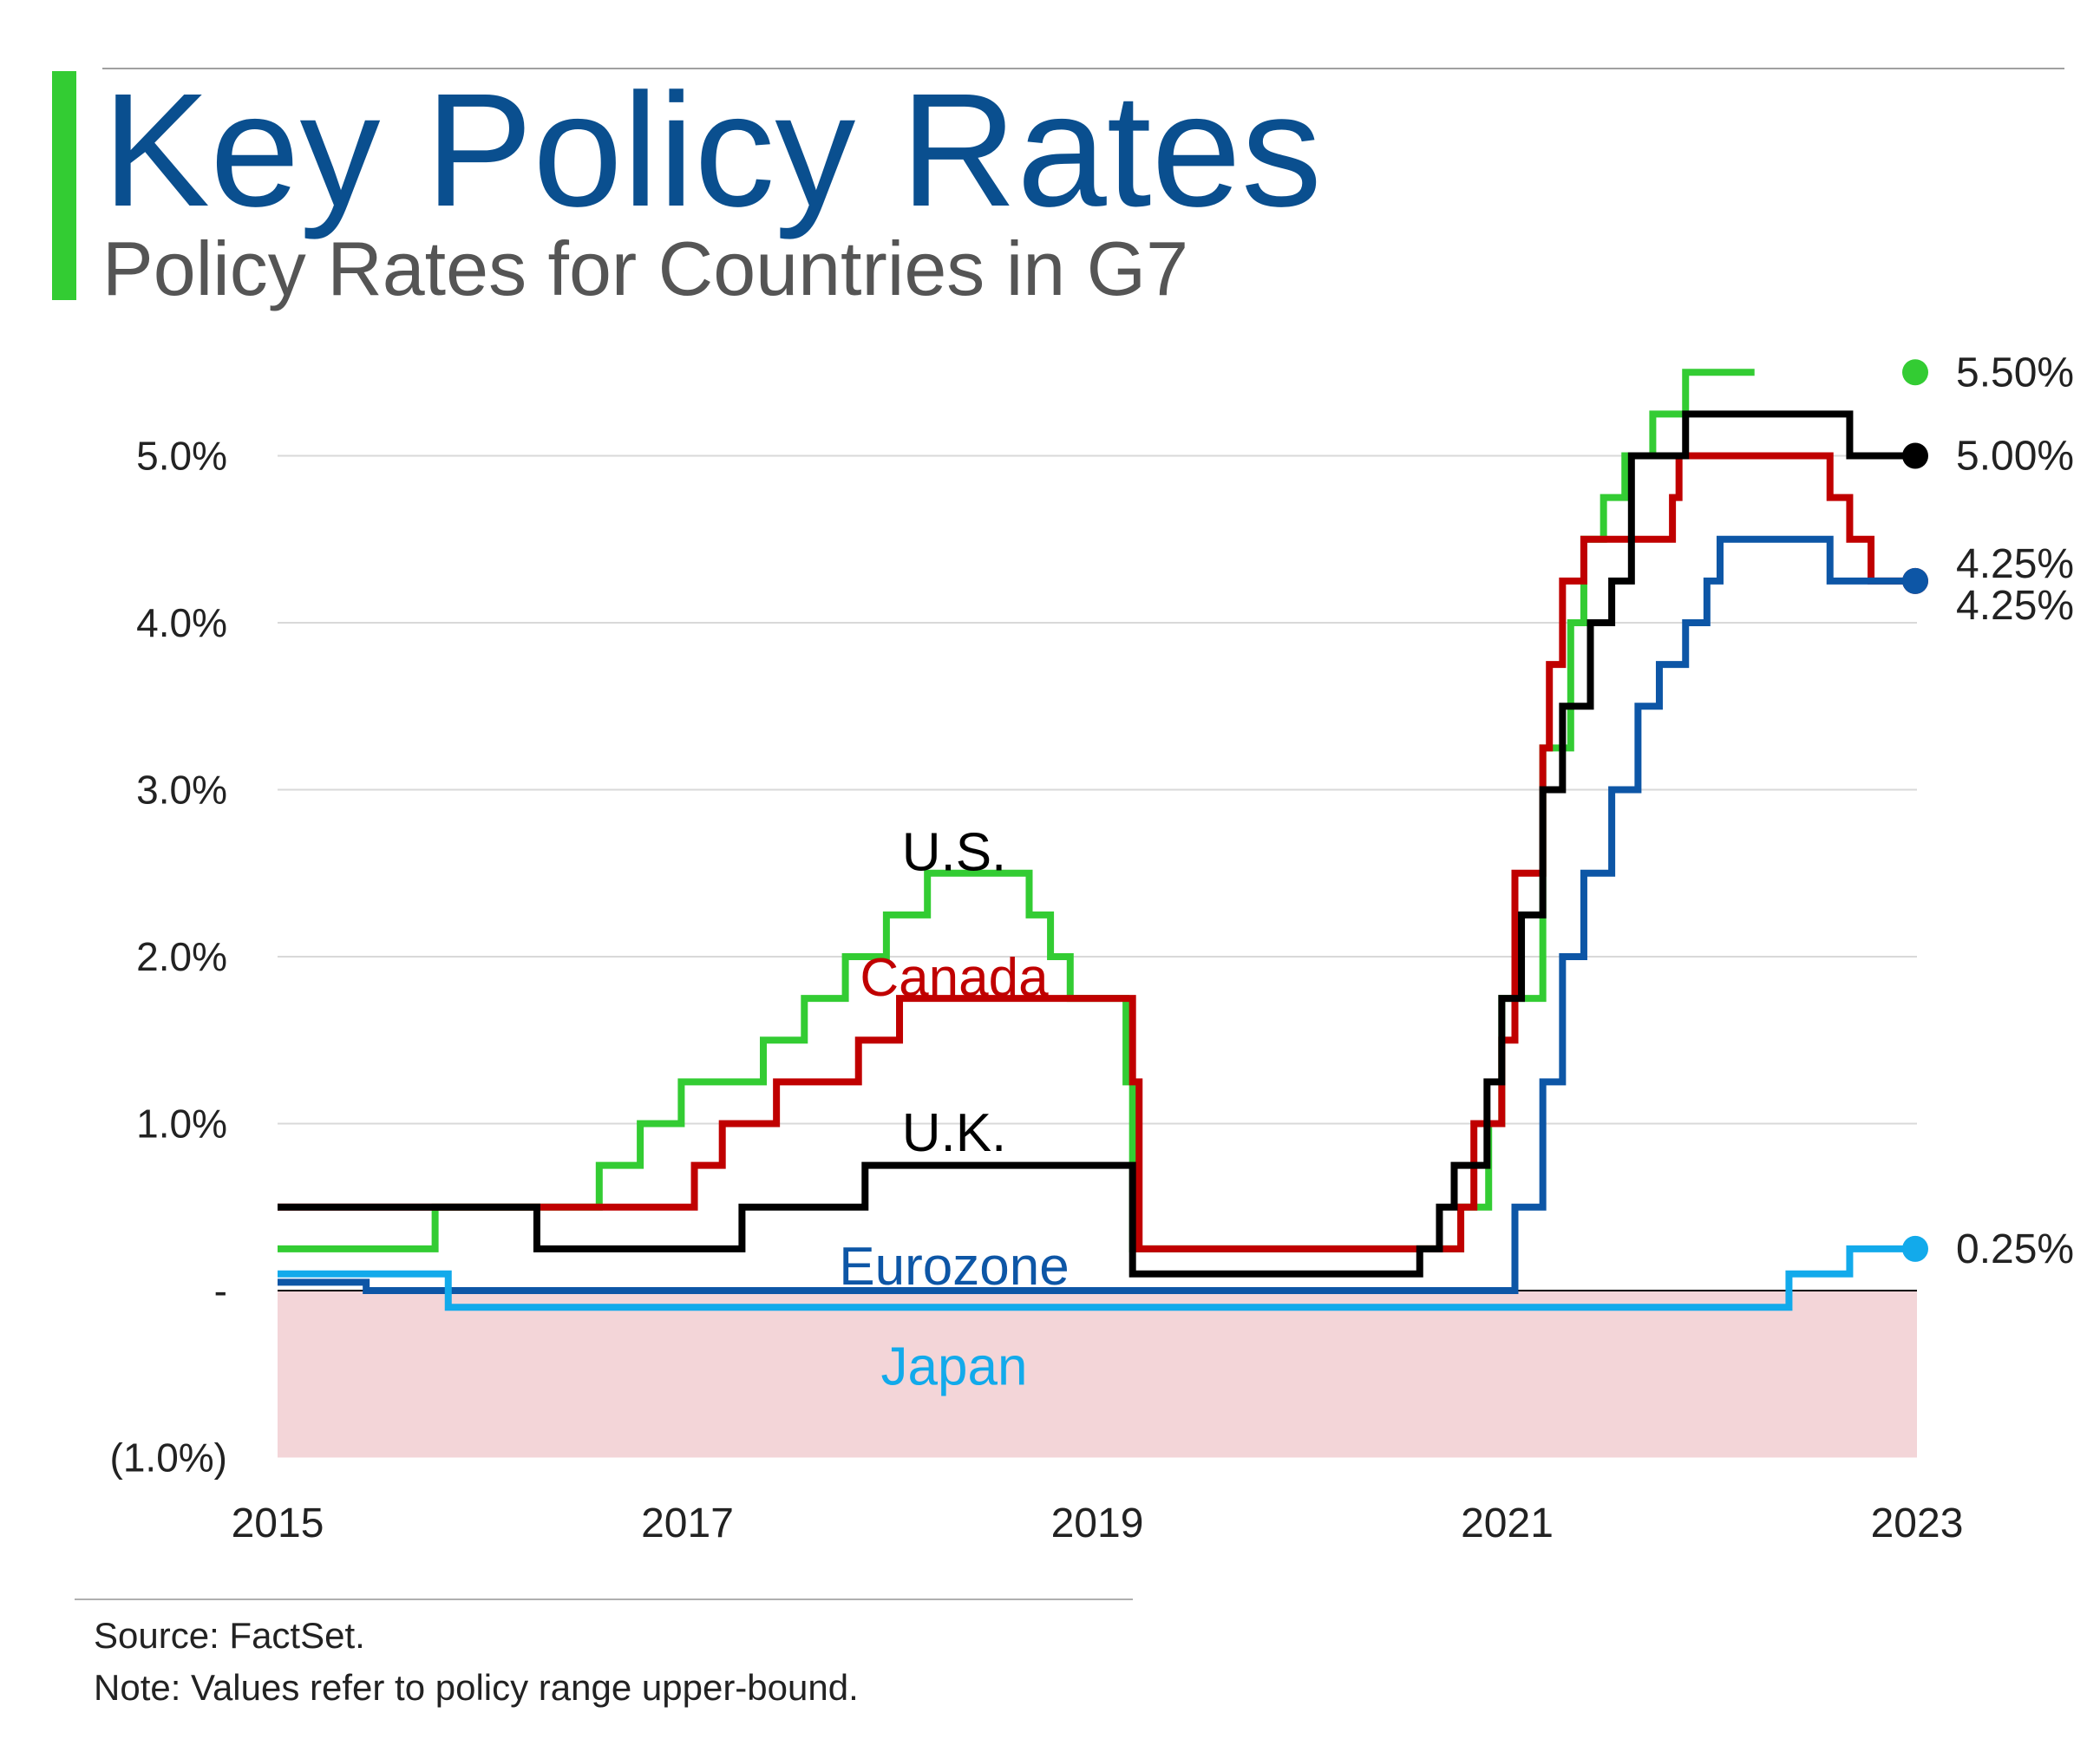  Describe the element at coordinates (230, 1635) in the screenshot. I see `source-note: Source: FactSet.` at that location.